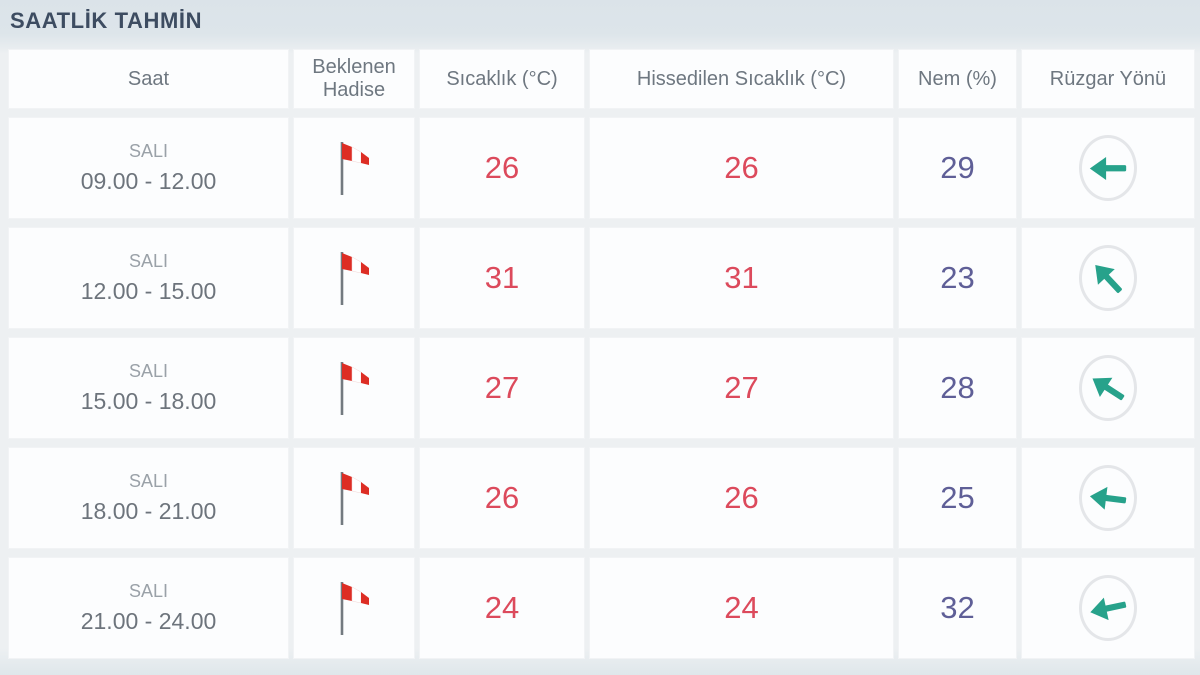 The height and width of the screenshot is (675, 1200). What do you see at coordinates (354, 79) in the screenshot?
I see `column-header-expected-event: Beklenen Hadise` at bounding box center [354, 79].